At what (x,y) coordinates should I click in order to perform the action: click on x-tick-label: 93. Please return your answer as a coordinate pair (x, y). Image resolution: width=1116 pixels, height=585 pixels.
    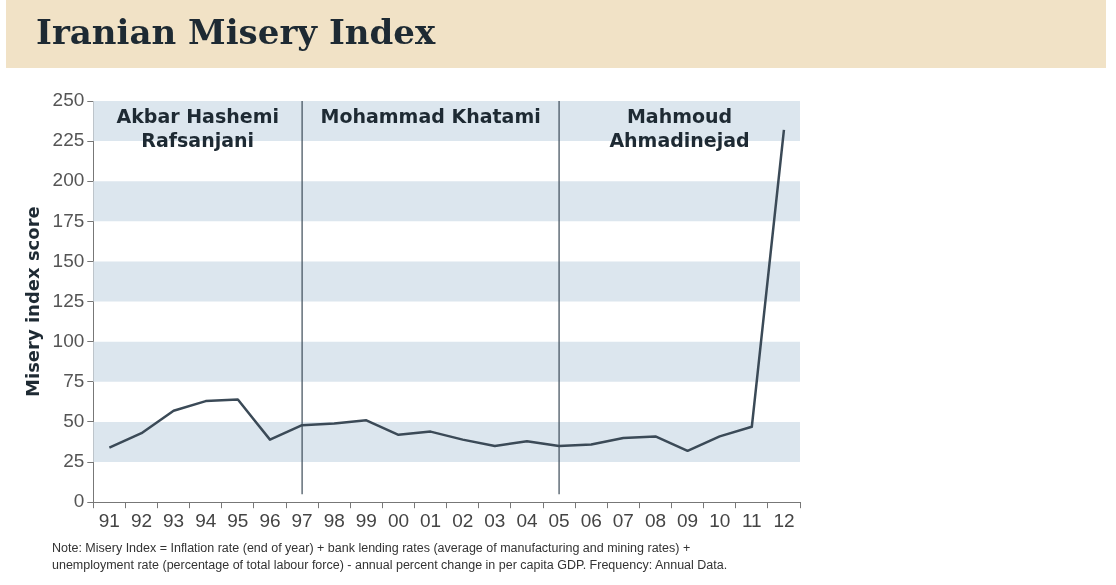
    Looking at the image, I should click on (174, 520).